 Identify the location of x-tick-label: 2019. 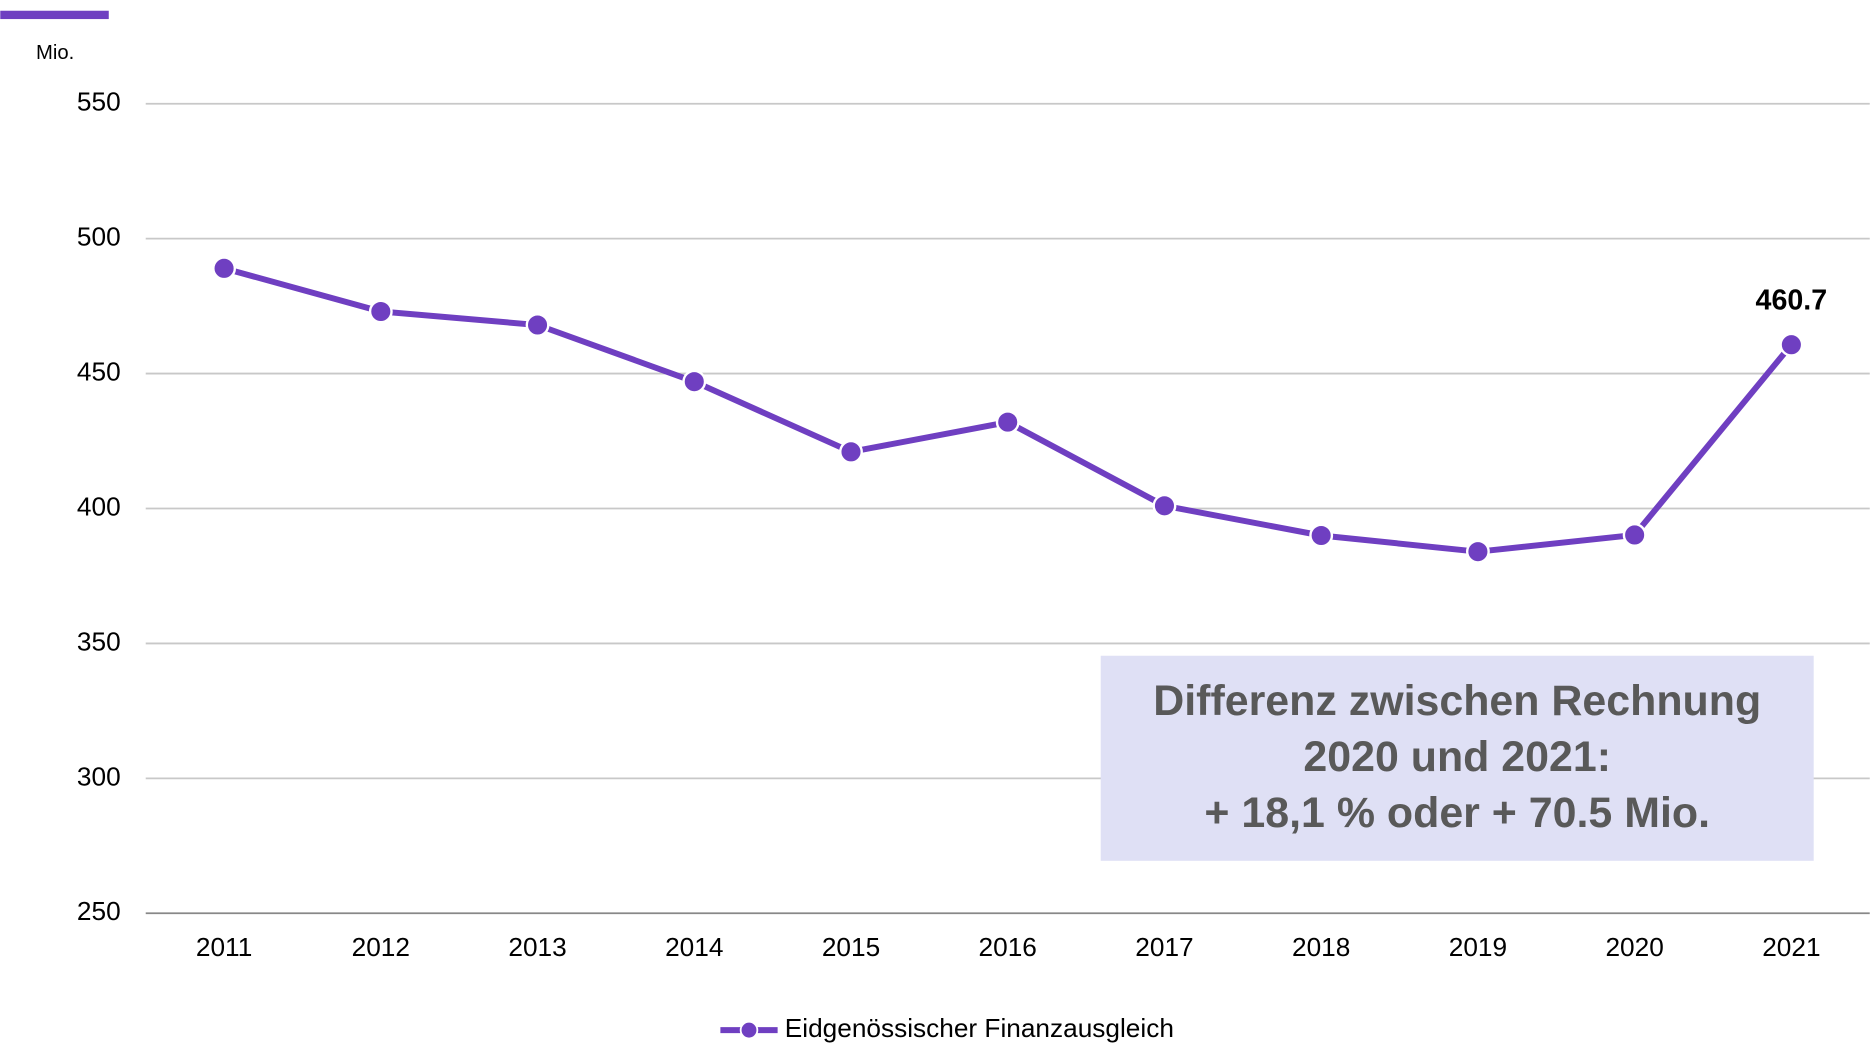
(1478, 947).